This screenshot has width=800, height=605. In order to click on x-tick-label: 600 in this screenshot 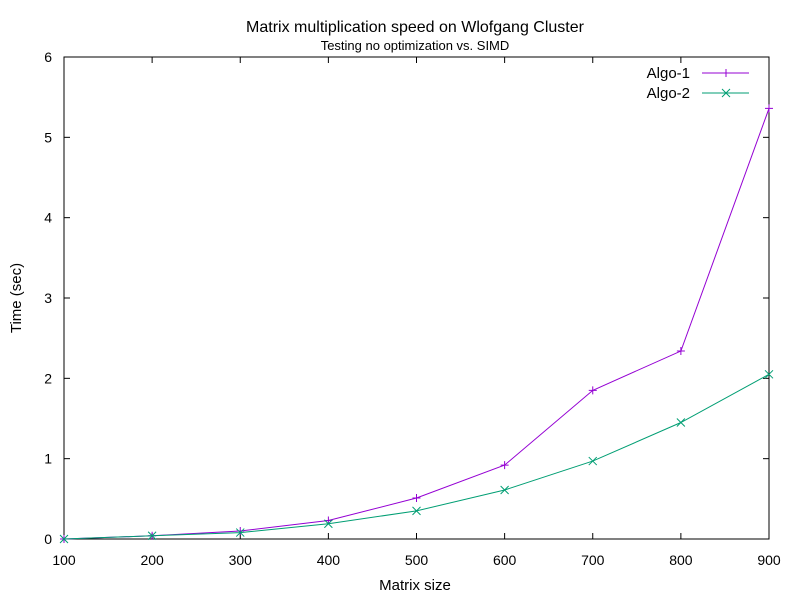, I will do `click(505, 560)`.